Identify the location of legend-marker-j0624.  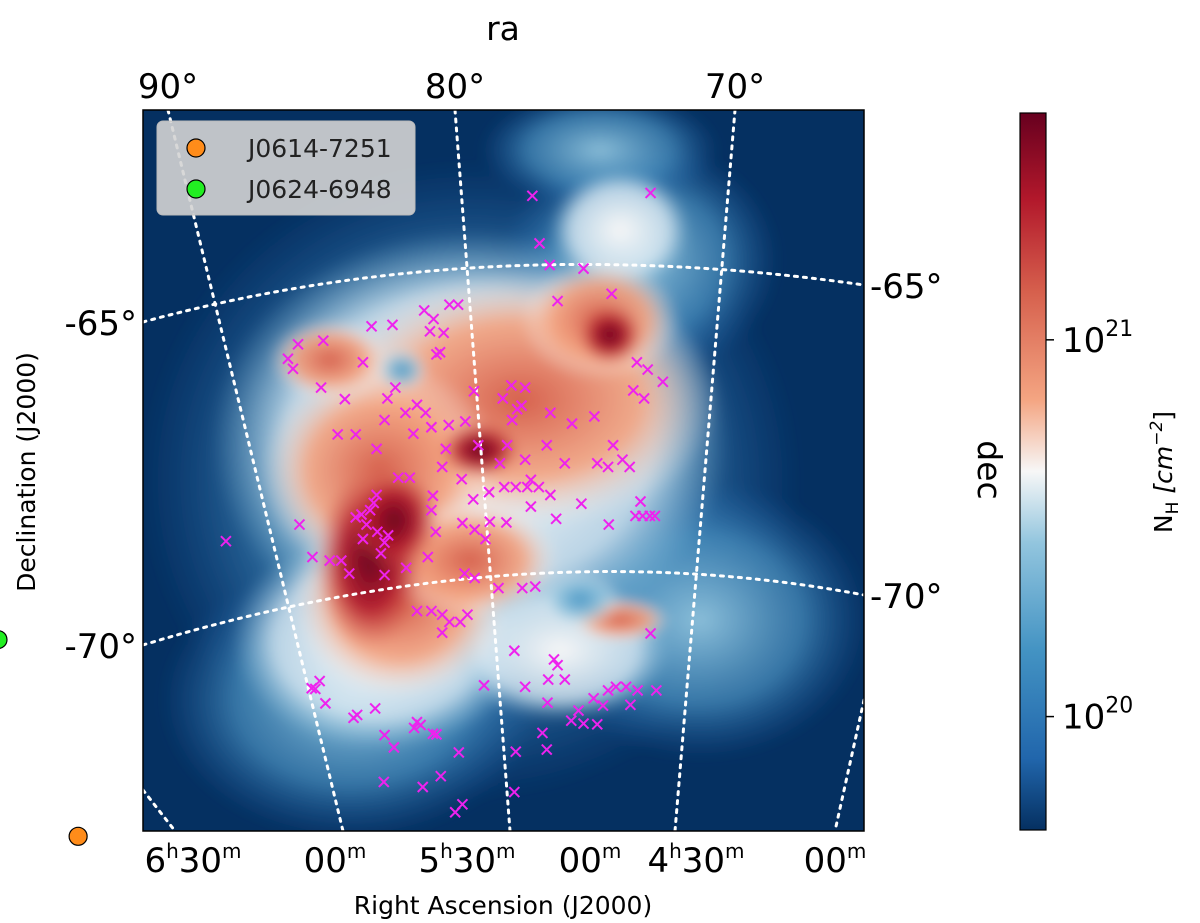
(196, 189).